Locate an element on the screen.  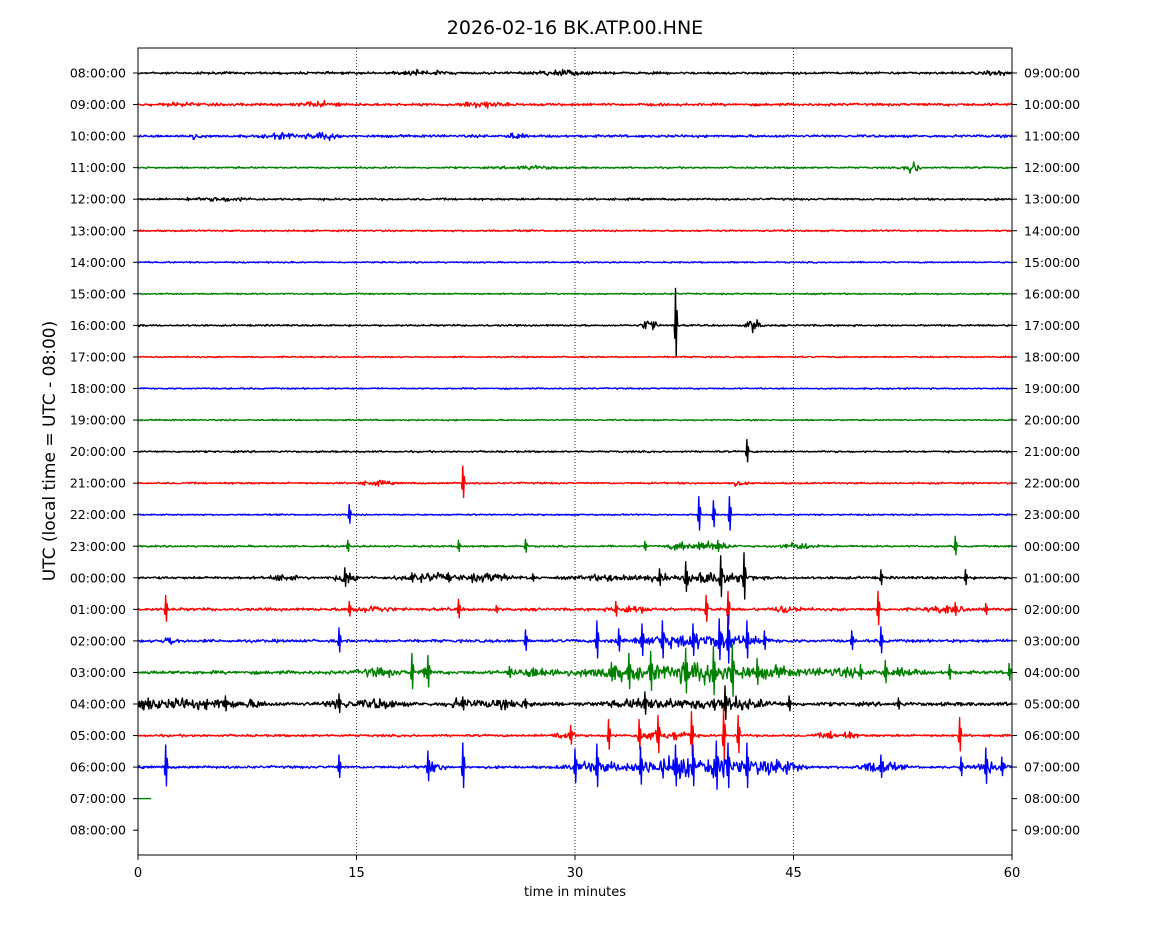
y-tick-label-left: 04:00:00 is located at coordinates (98, 704).